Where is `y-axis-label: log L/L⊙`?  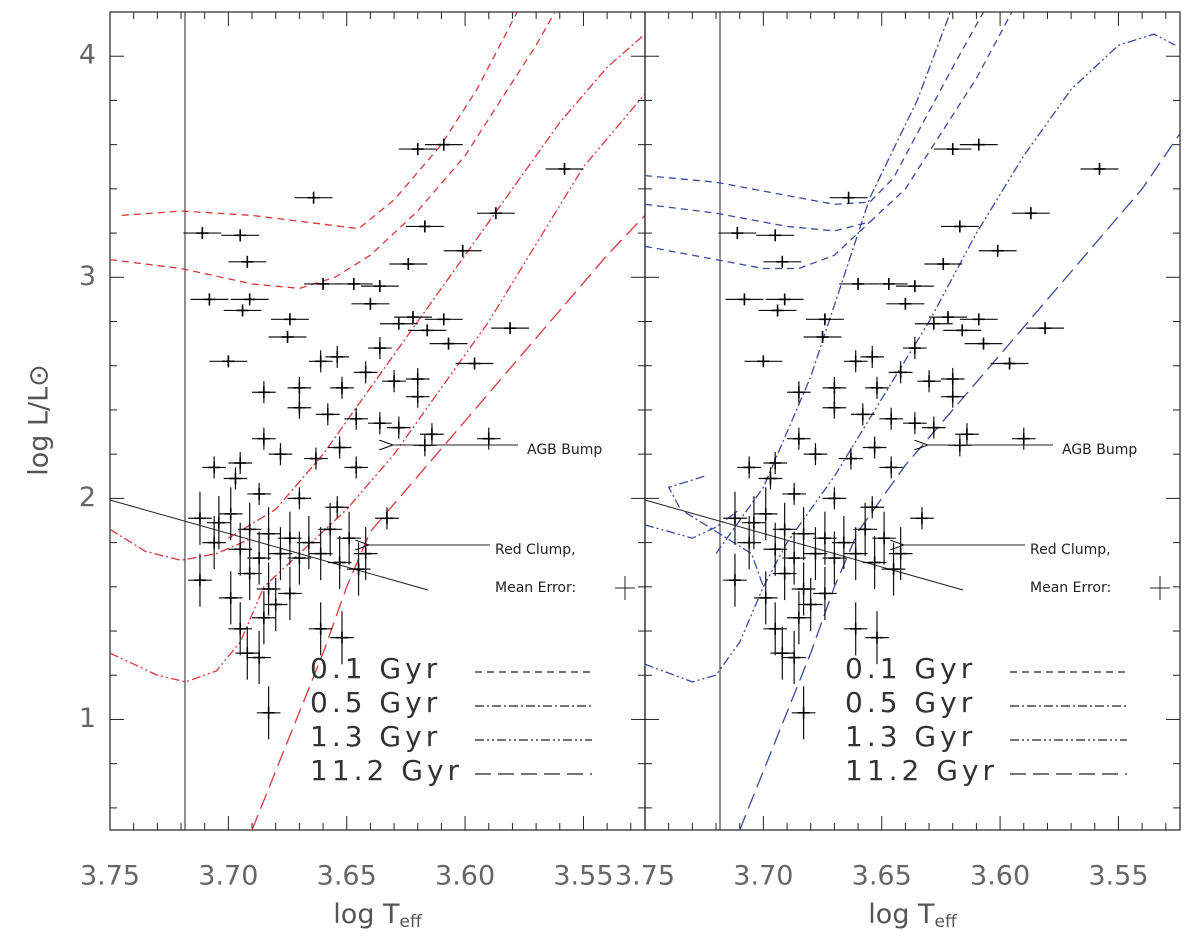
y-axis-label: log L/L⊙ is located at coordinates (39, 420).